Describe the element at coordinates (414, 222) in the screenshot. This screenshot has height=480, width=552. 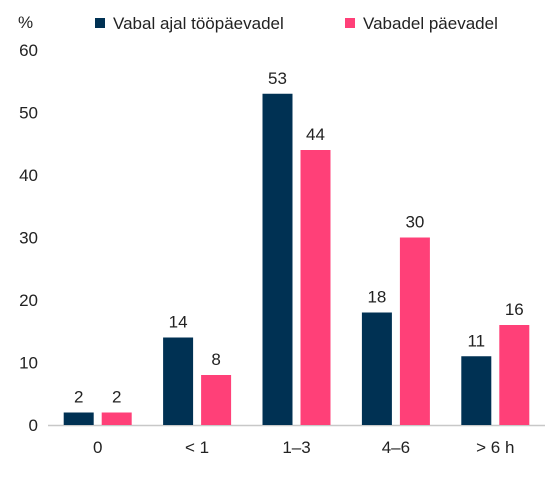
I see `data-label: 30` at that location.